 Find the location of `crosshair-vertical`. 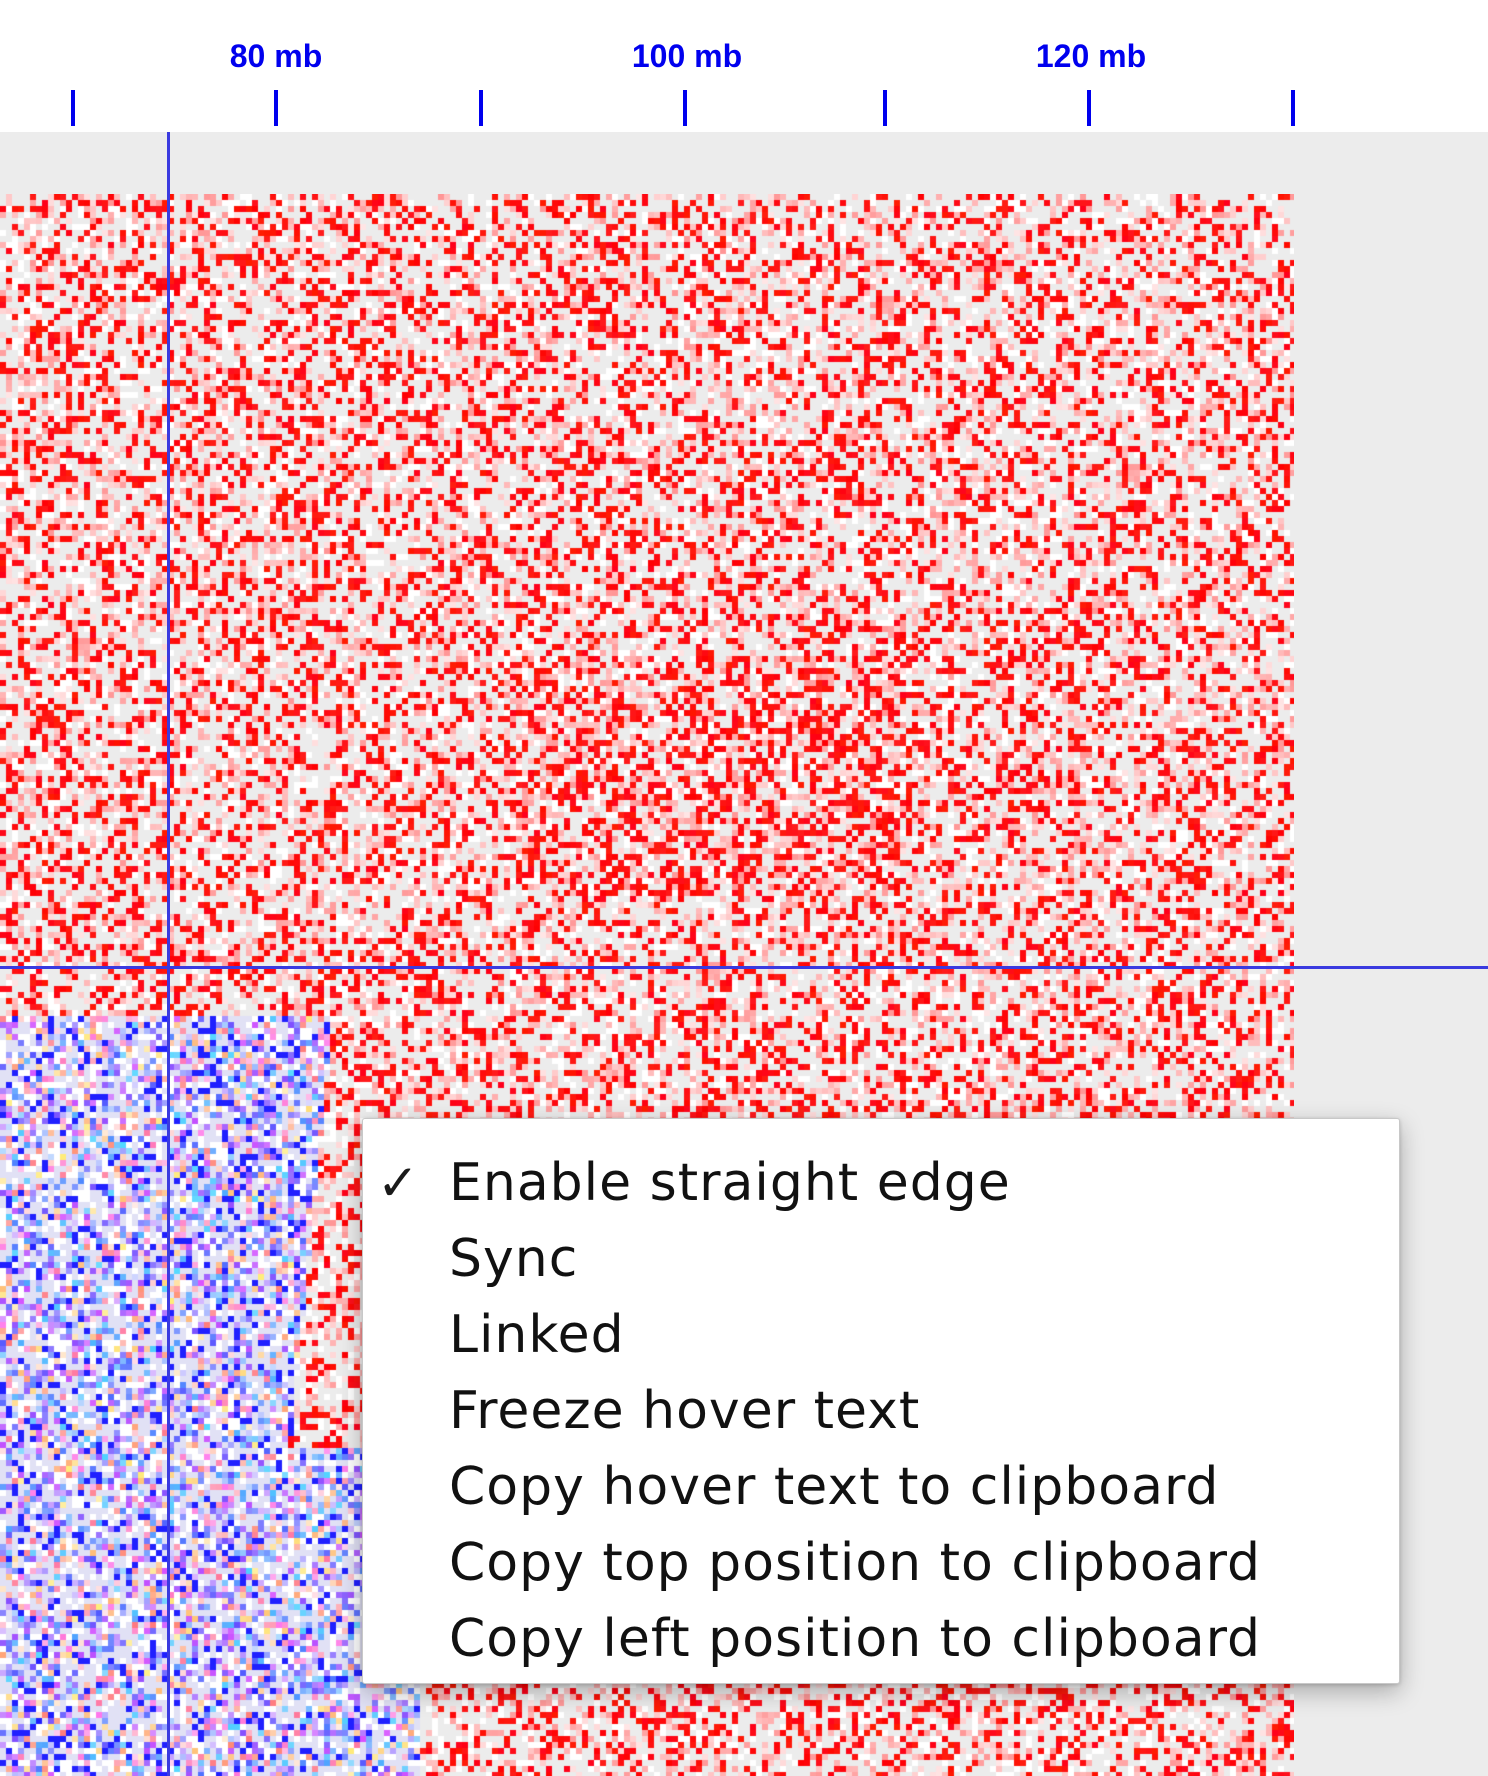

crosshair-vertical is located at coordinates (168, 954).